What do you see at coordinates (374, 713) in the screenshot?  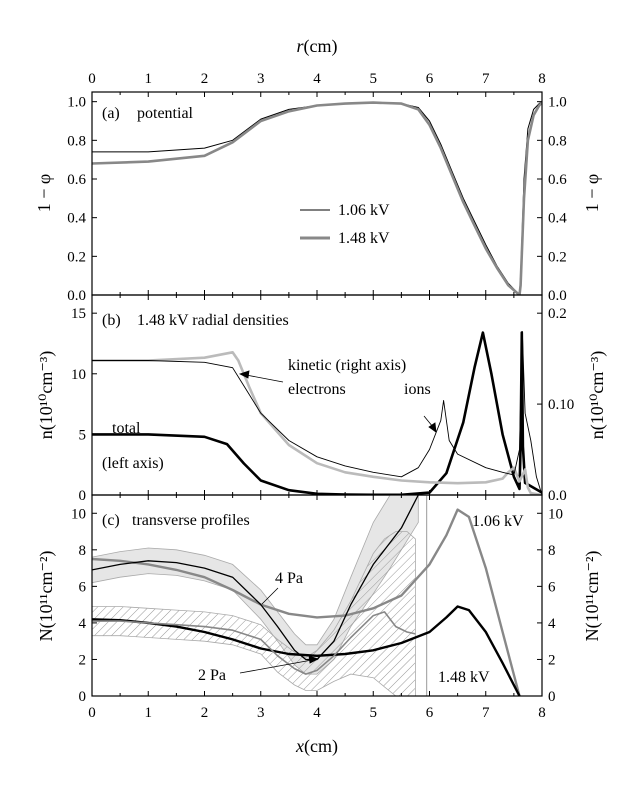 I see `x-tick-label: 5` at bounding box center [374, 713].